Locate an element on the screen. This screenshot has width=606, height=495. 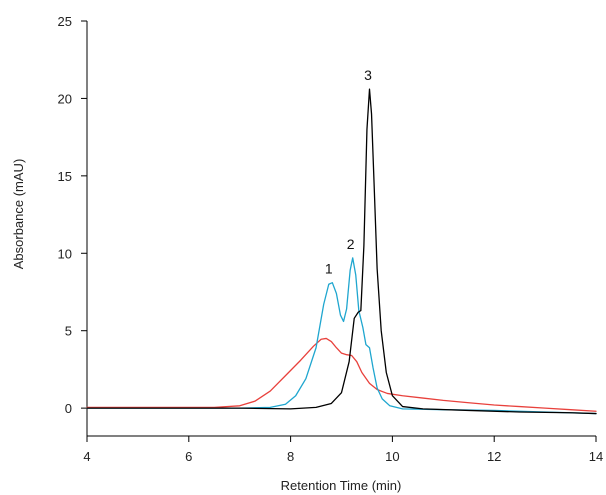
y-tick-label: 5 is located at coordinates (68, 331).